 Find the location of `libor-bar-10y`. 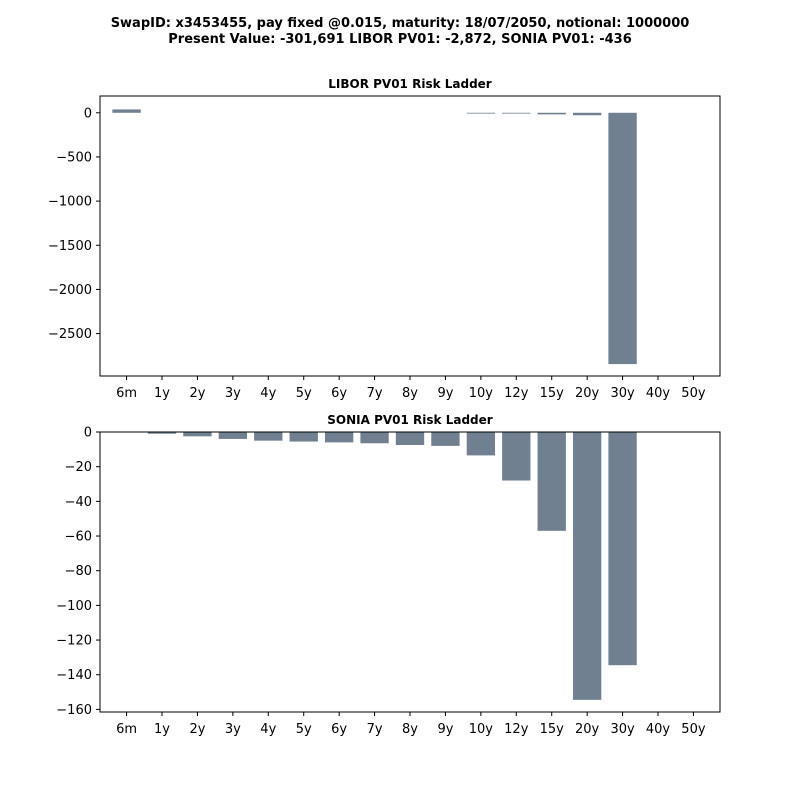

libor-bar-10y is located at coordinates (481, 113).